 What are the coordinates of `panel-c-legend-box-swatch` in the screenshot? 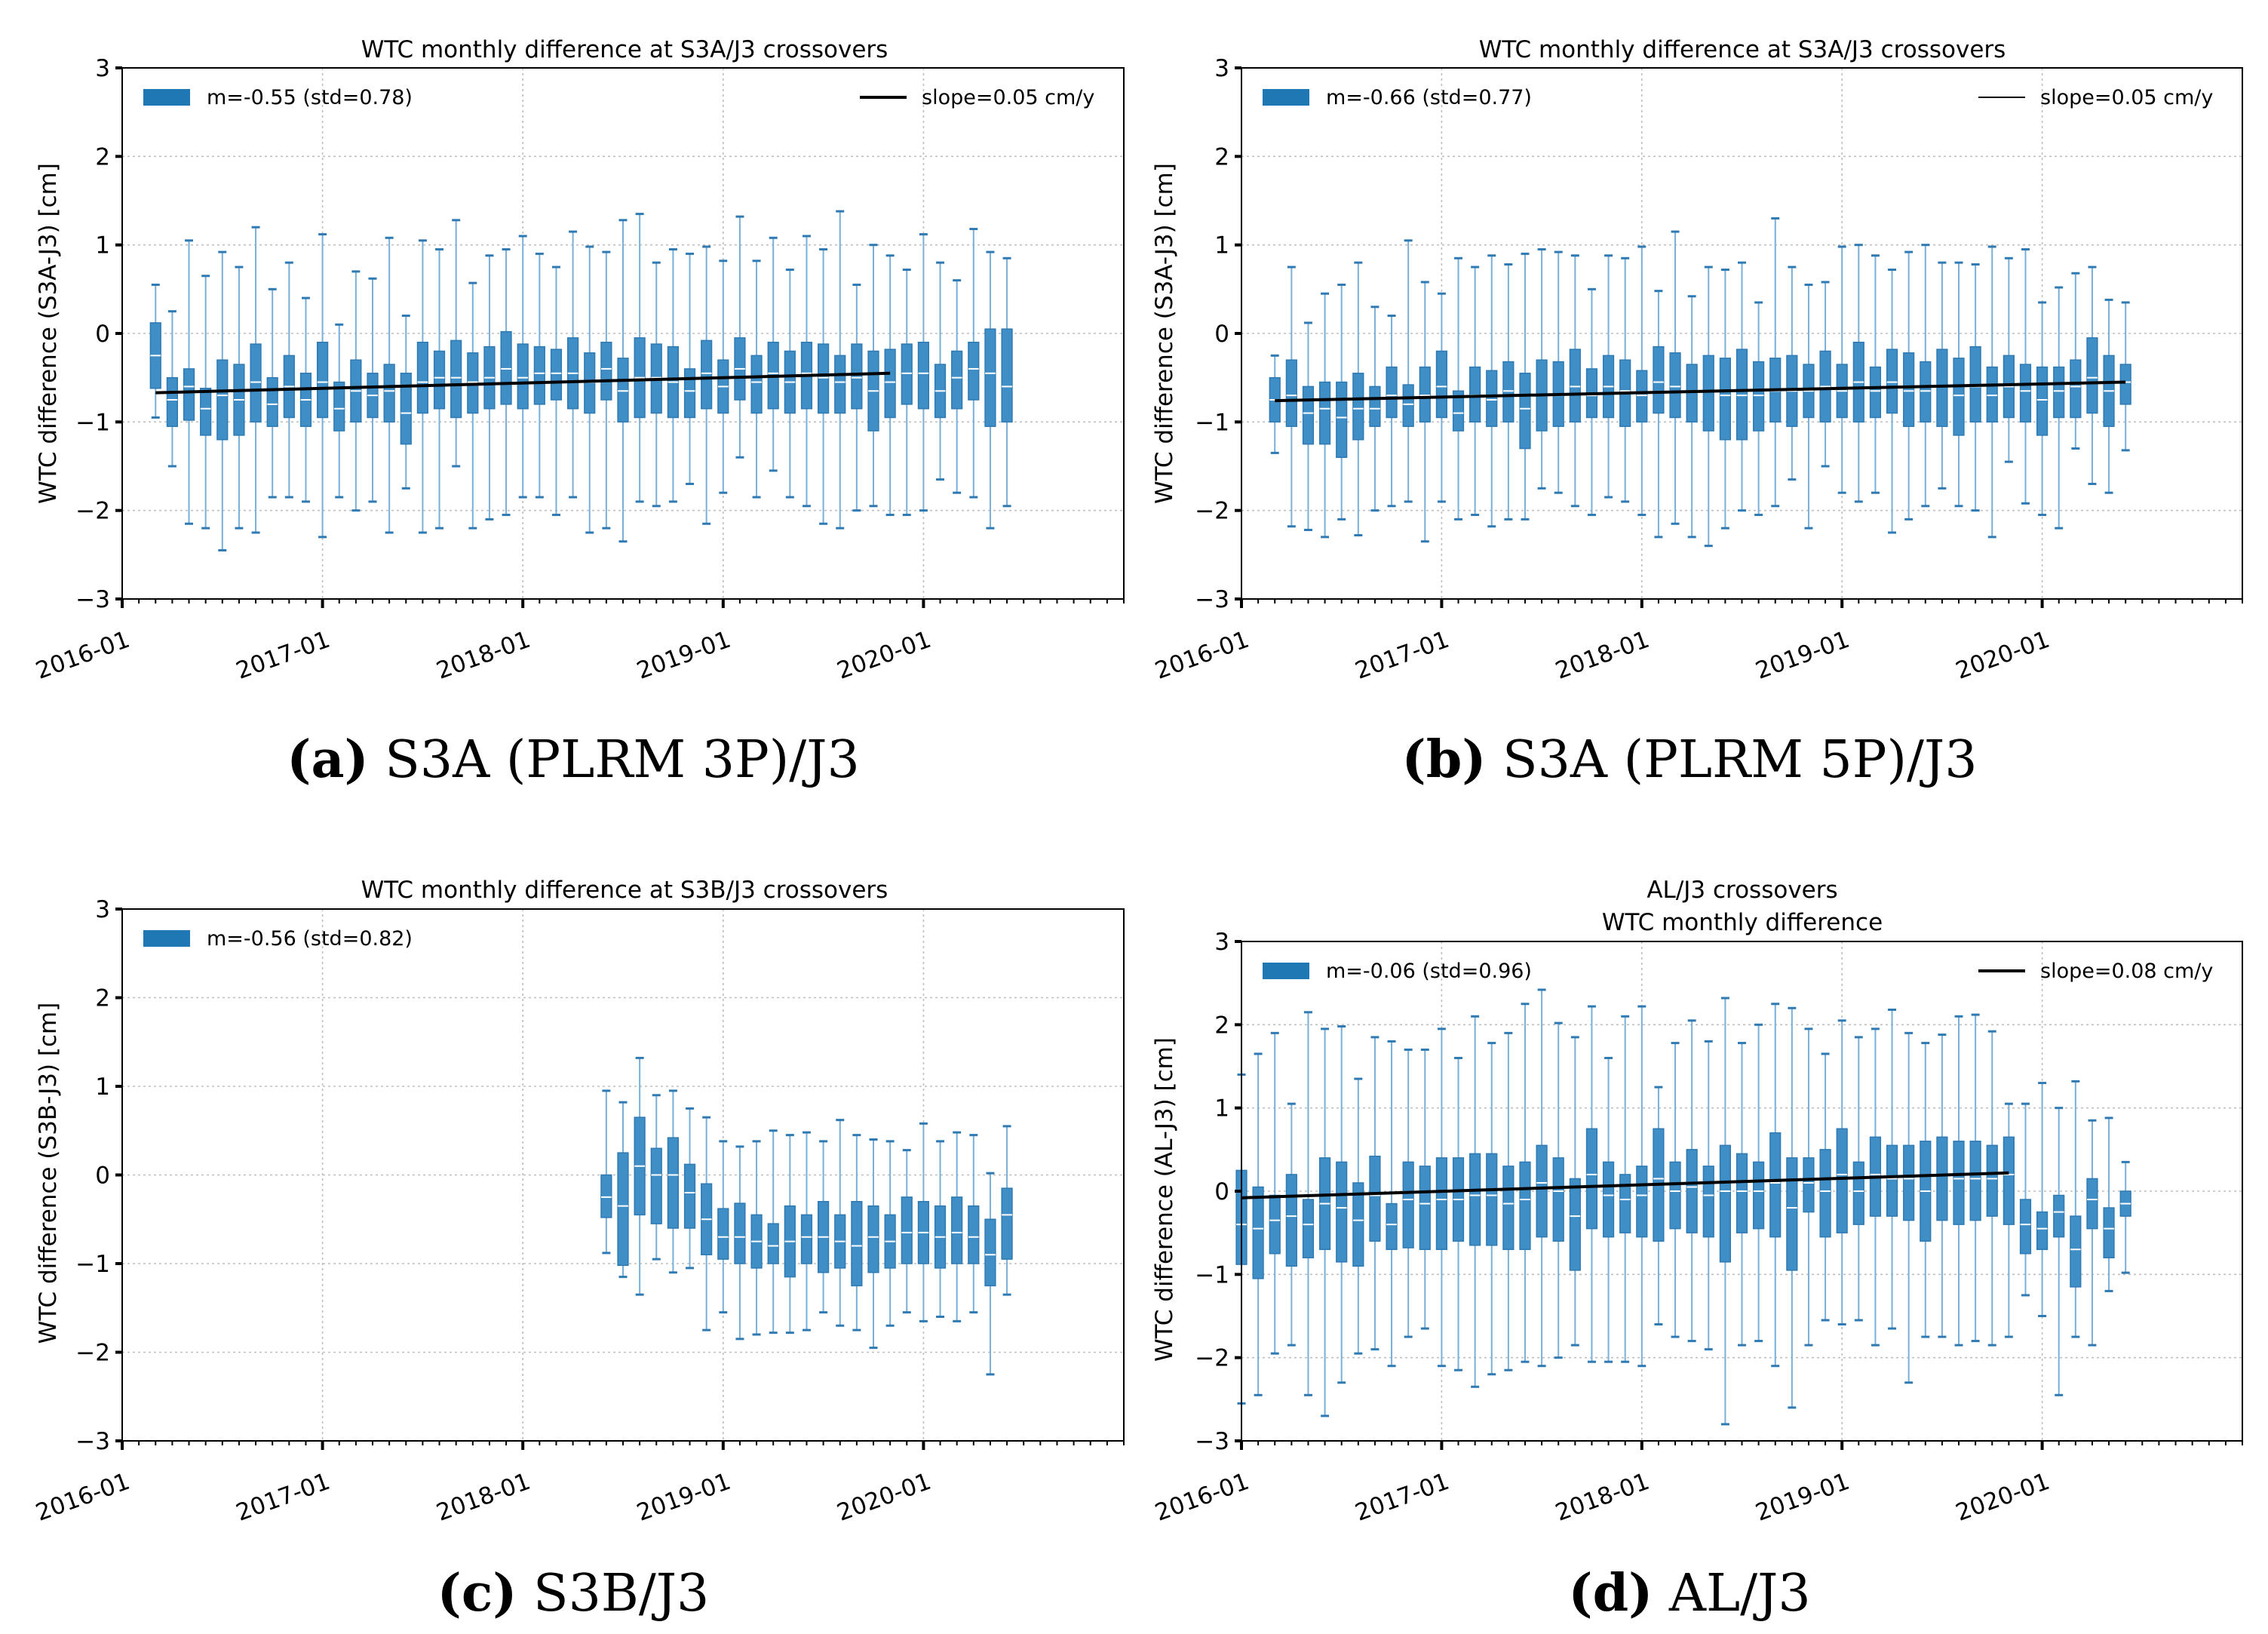 It's located at (166, 938).